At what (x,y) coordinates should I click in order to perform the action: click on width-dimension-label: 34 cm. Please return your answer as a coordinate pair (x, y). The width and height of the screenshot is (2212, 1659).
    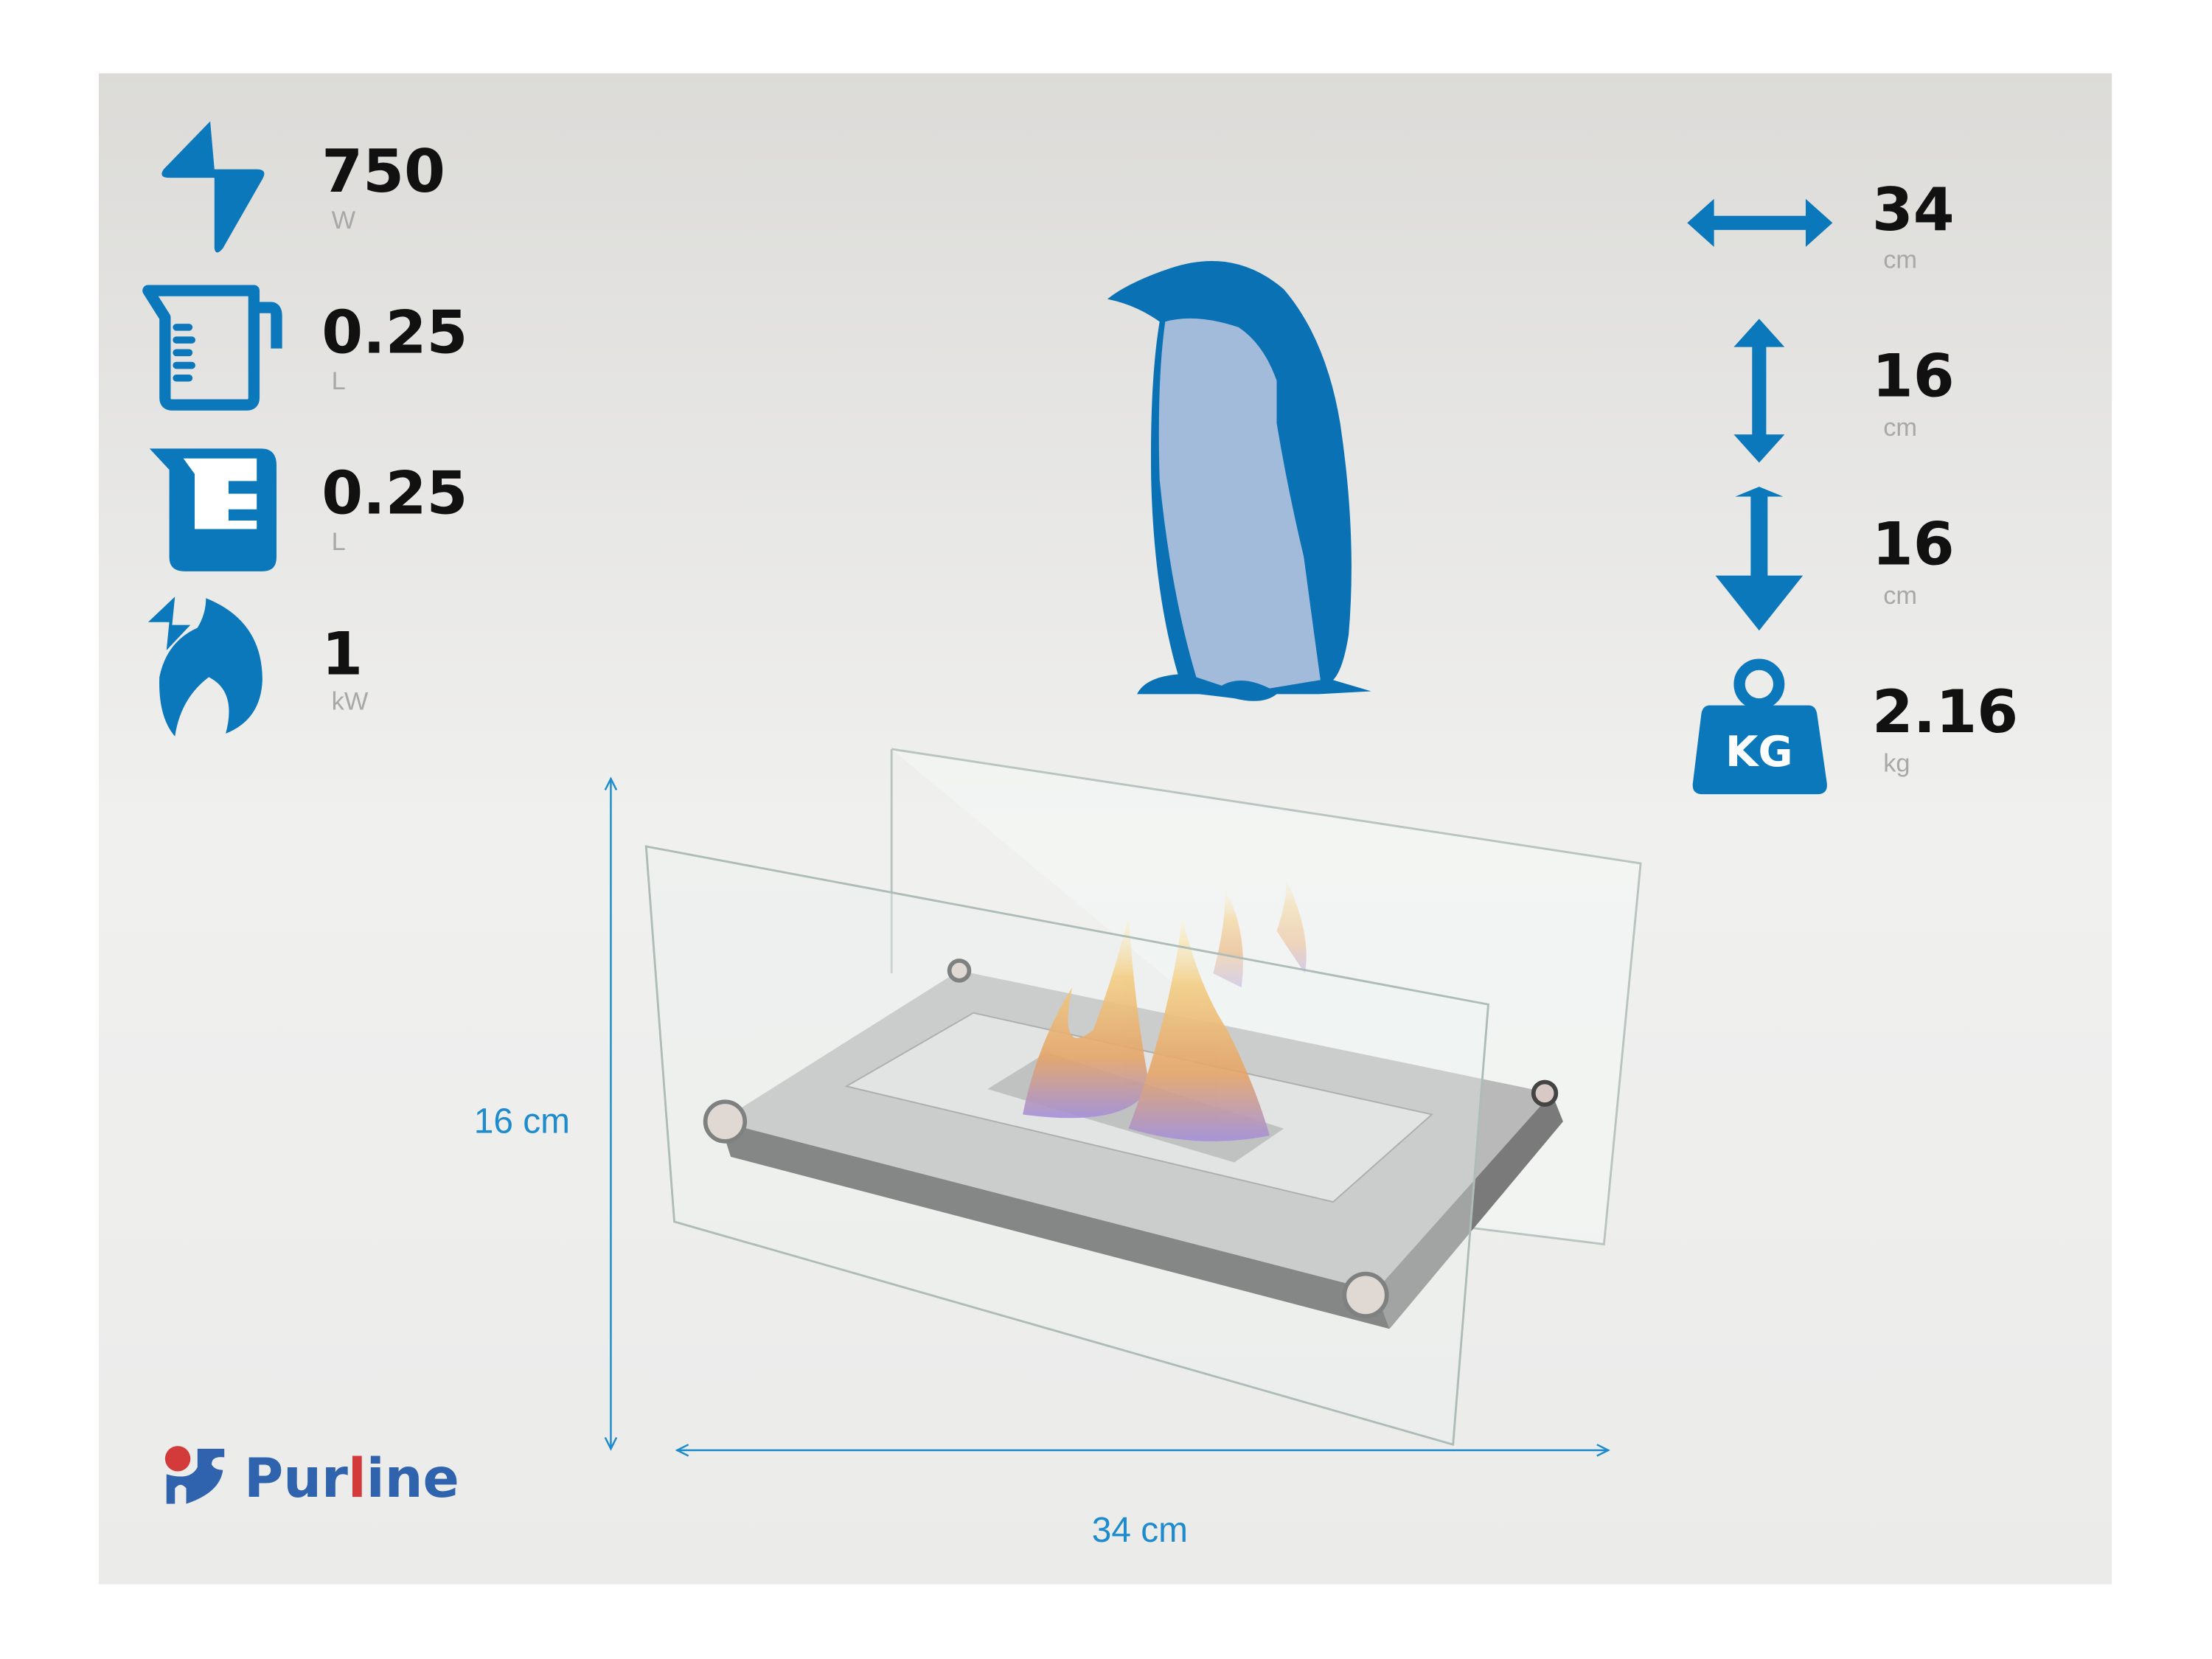
    Looking at the image, I should click on (1140, 1530).